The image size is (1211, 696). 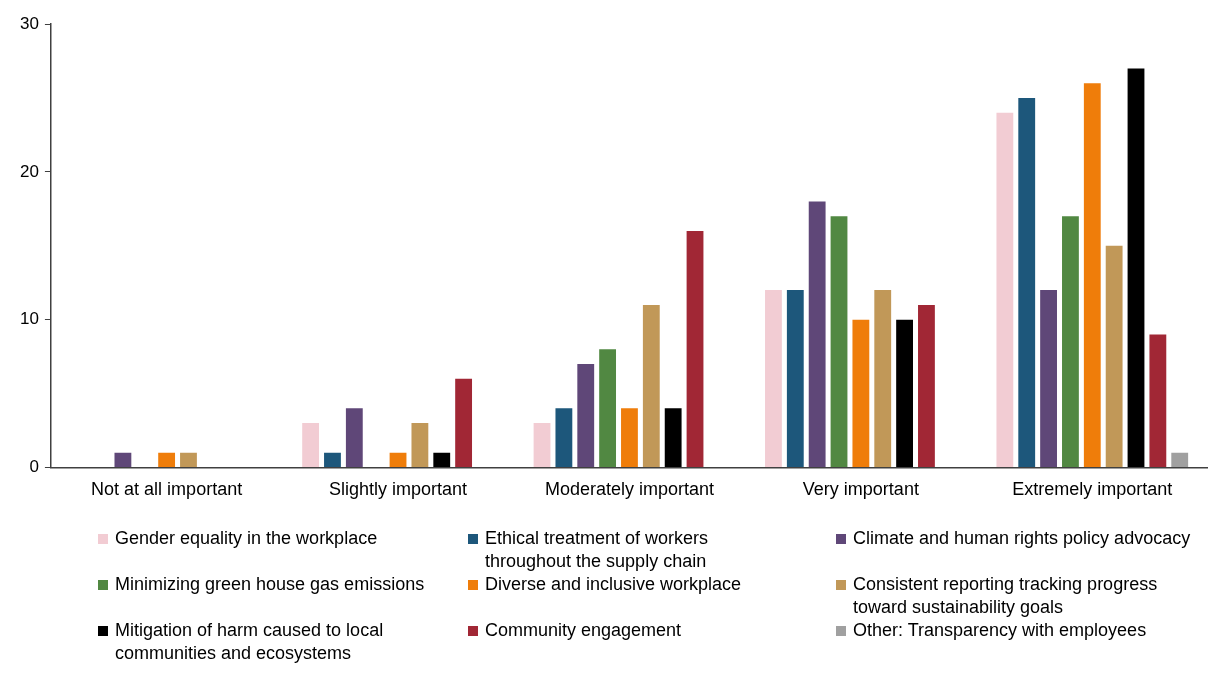 What do you see at coordinates (629, 489) in the screenshot?
I see `x-tick-label: Moderately important` at bounding box center [629, 489].